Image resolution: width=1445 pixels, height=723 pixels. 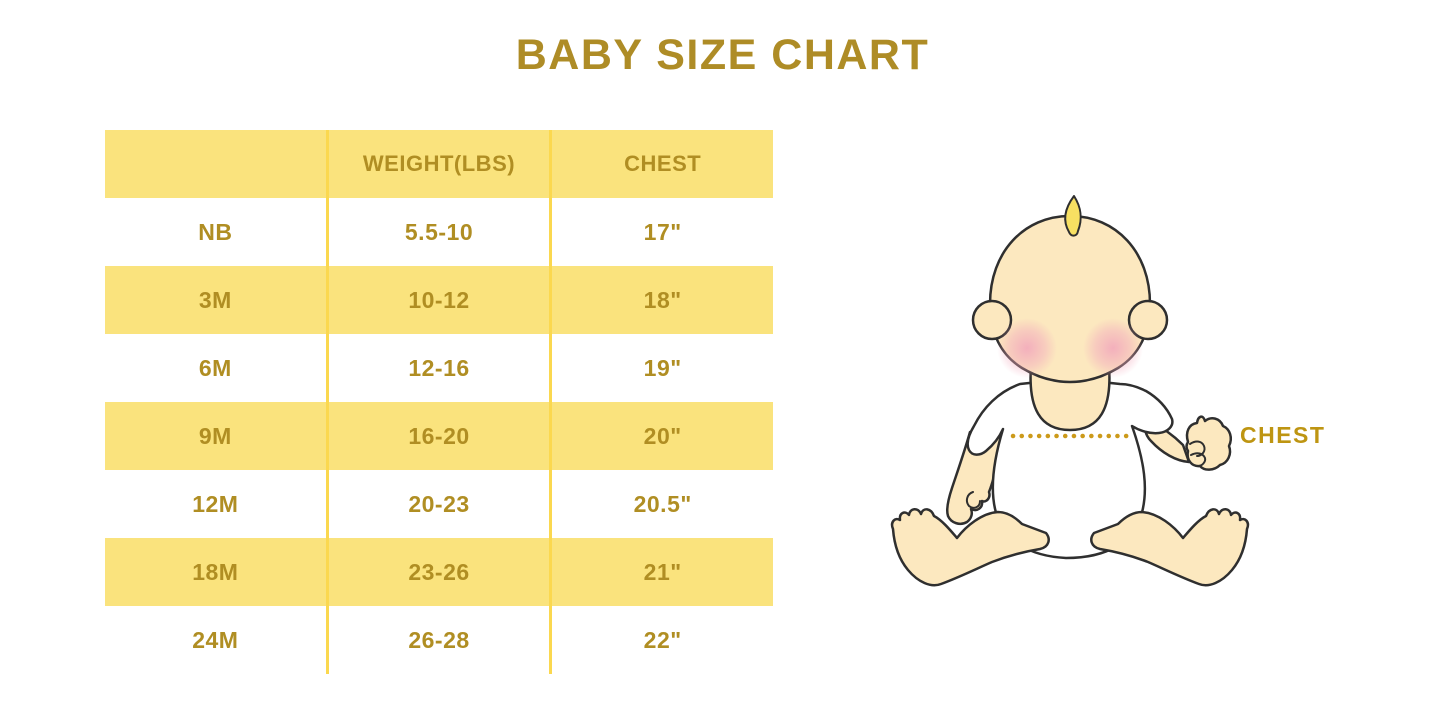 What do you see at coordinates (661, 368) in the screenshot?
I see `chest-cell: 19"` at bounding box center [661, 368].